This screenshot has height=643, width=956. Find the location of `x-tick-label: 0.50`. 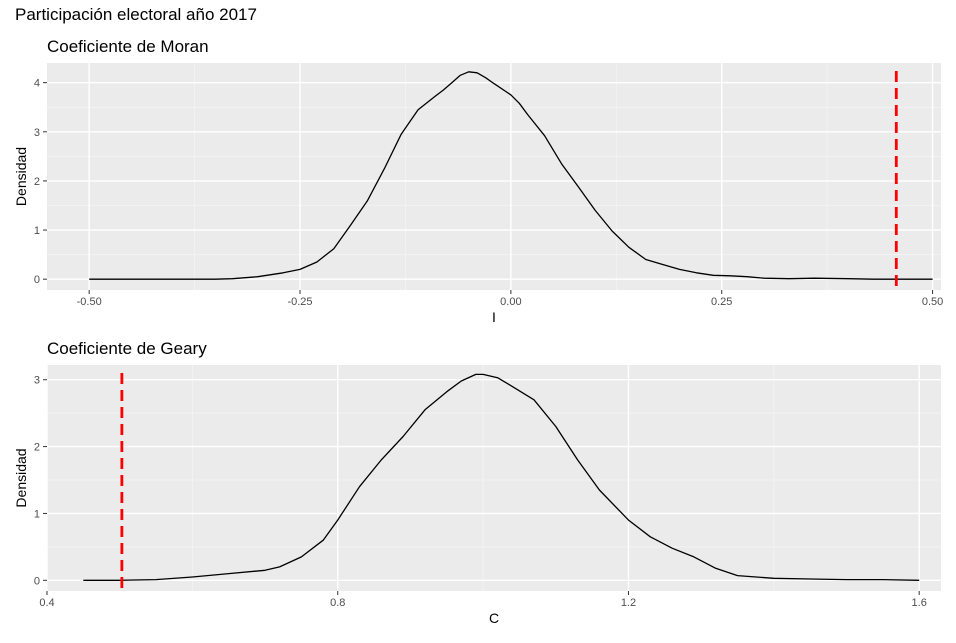

x-tick-label: 0.50 is located at coordinates (932, 302).